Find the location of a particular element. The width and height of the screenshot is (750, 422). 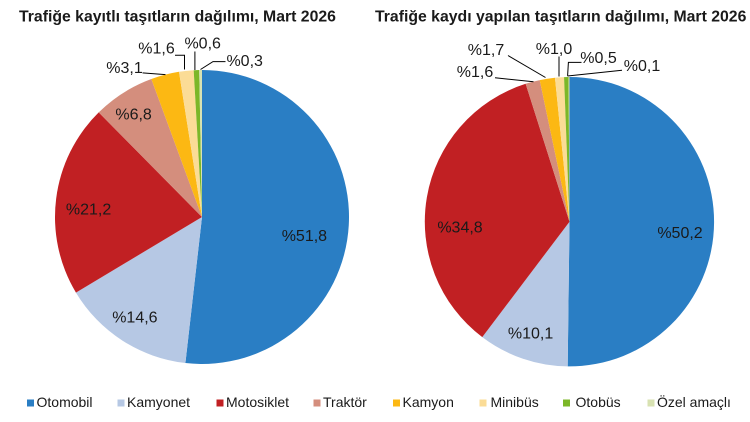

svg-text: %10,1 is located at coordinates (530, 334).